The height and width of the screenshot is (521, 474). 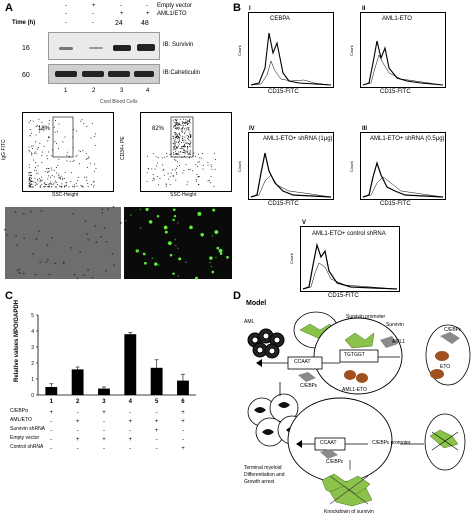 What do you see at coordinates (25, 438) in the screenshot?
I see `row-label-empty-vector: Empty vector` at bounding box center [25, 438].